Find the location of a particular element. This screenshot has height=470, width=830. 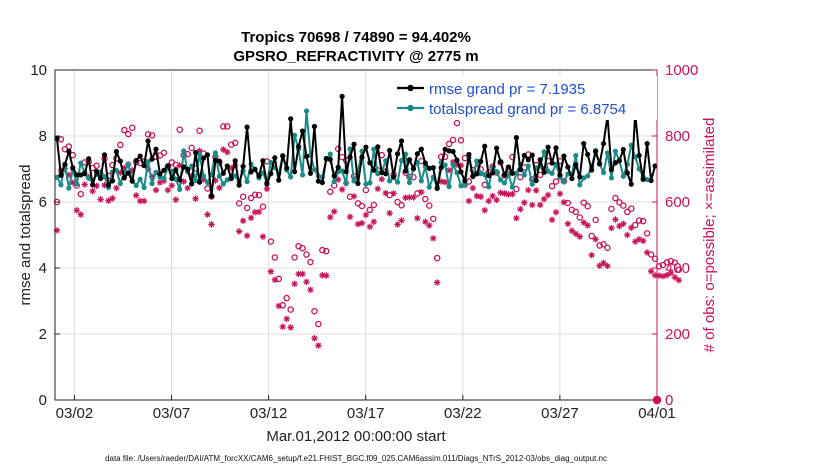

y2-tick-label: 600 is located at coordinates (677, 202).